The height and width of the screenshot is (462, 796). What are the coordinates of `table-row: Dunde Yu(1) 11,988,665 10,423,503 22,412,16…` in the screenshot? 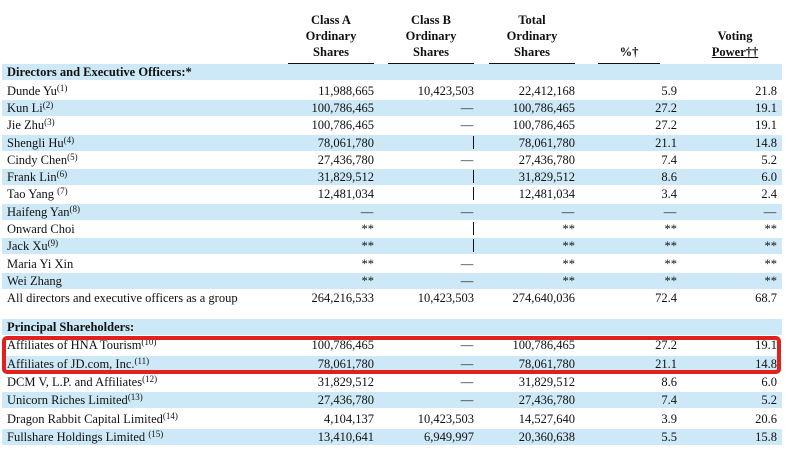 It's located at (392, 91).